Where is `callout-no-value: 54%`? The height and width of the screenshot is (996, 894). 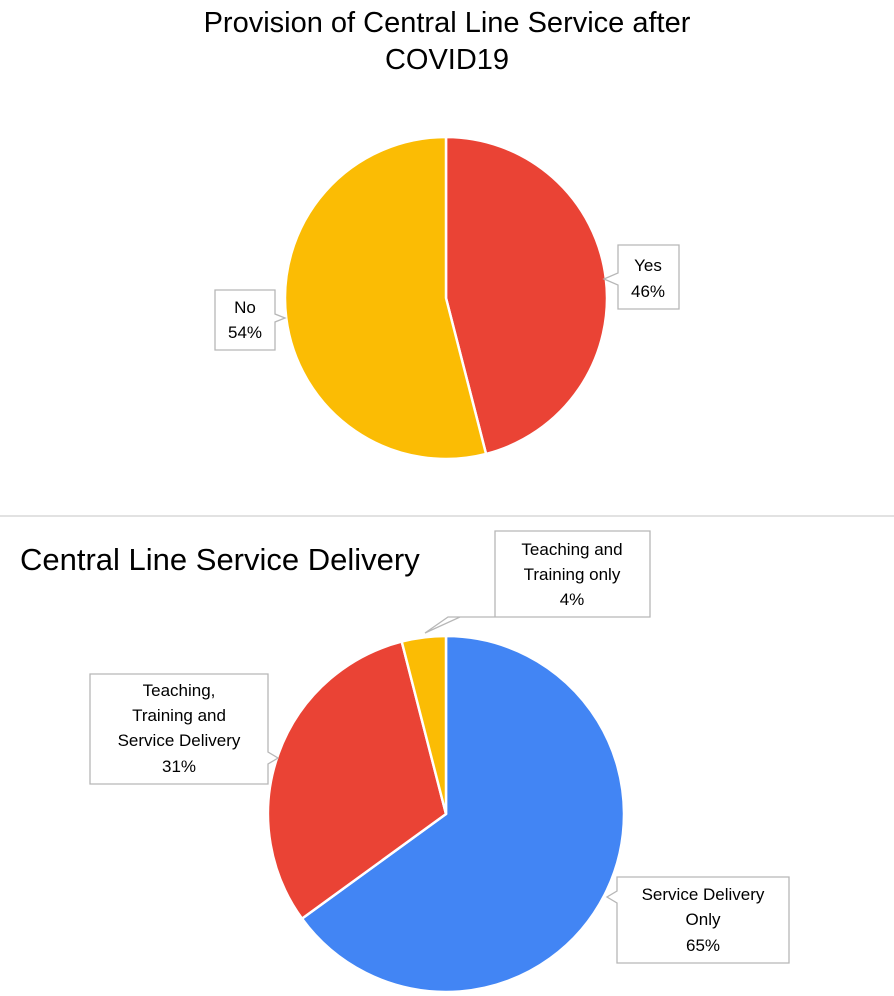
callout-no-value: 54% is located at coordinates (245, 332).